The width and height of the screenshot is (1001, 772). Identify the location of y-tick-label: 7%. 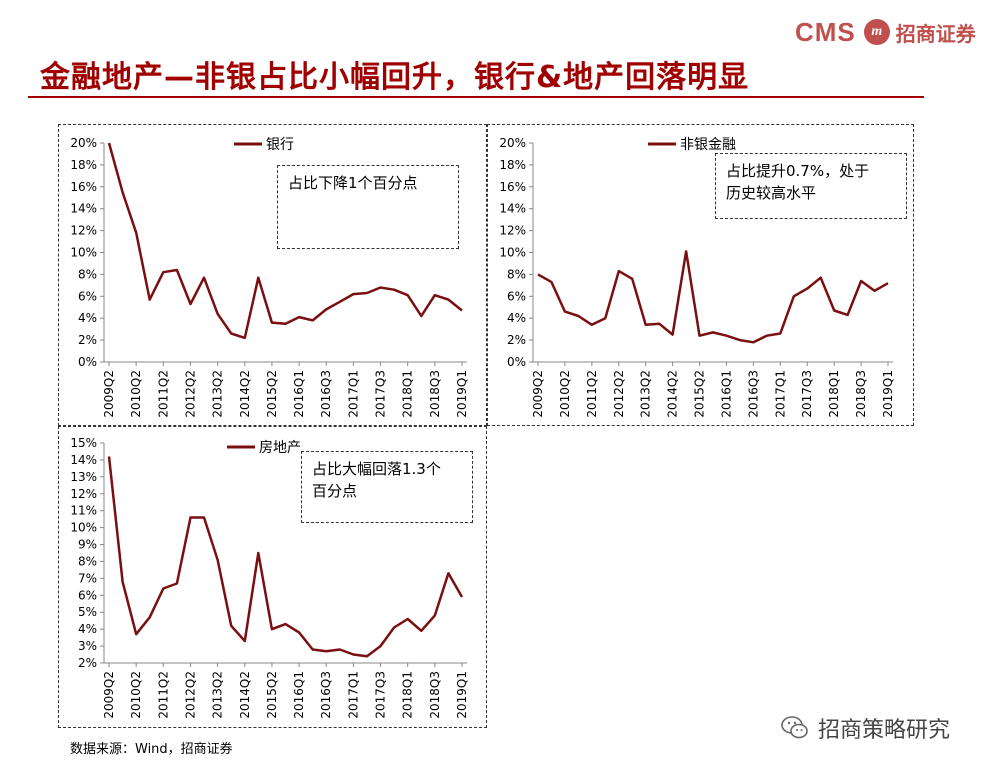
(87, 578).